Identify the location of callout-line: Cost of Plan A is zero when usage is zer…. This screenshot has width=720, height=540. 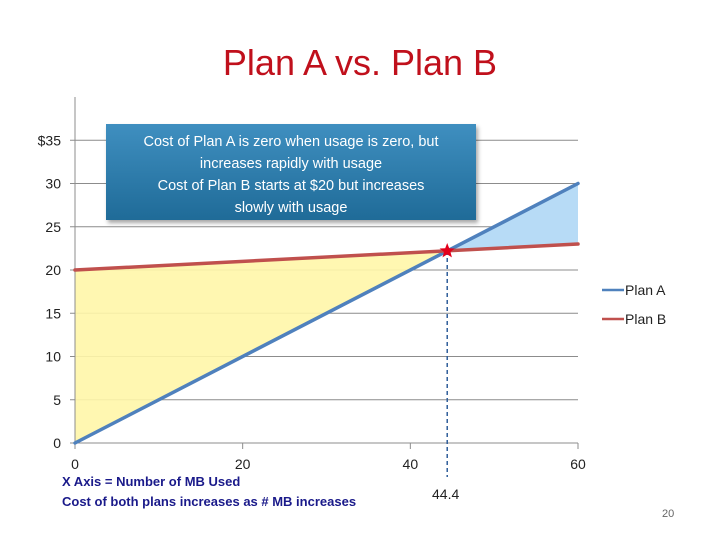
(291, 142).